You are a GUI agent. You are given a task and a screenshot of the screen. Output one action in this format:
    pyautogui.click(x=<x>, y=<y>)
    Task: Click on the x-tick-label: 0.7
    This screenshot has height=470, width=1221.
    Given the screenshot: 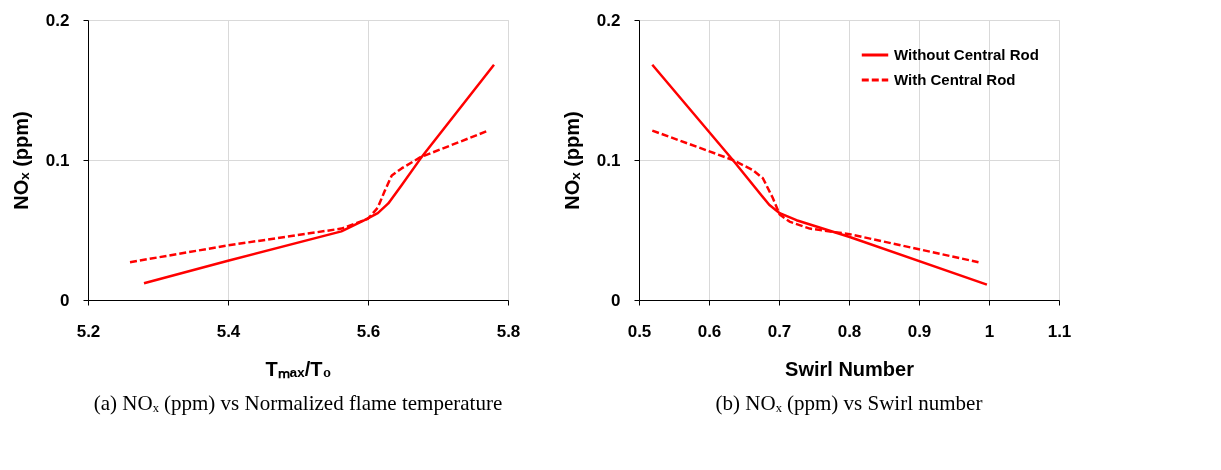 What is the action you would take?
    pyautogui.click(x=779, y=331)
    